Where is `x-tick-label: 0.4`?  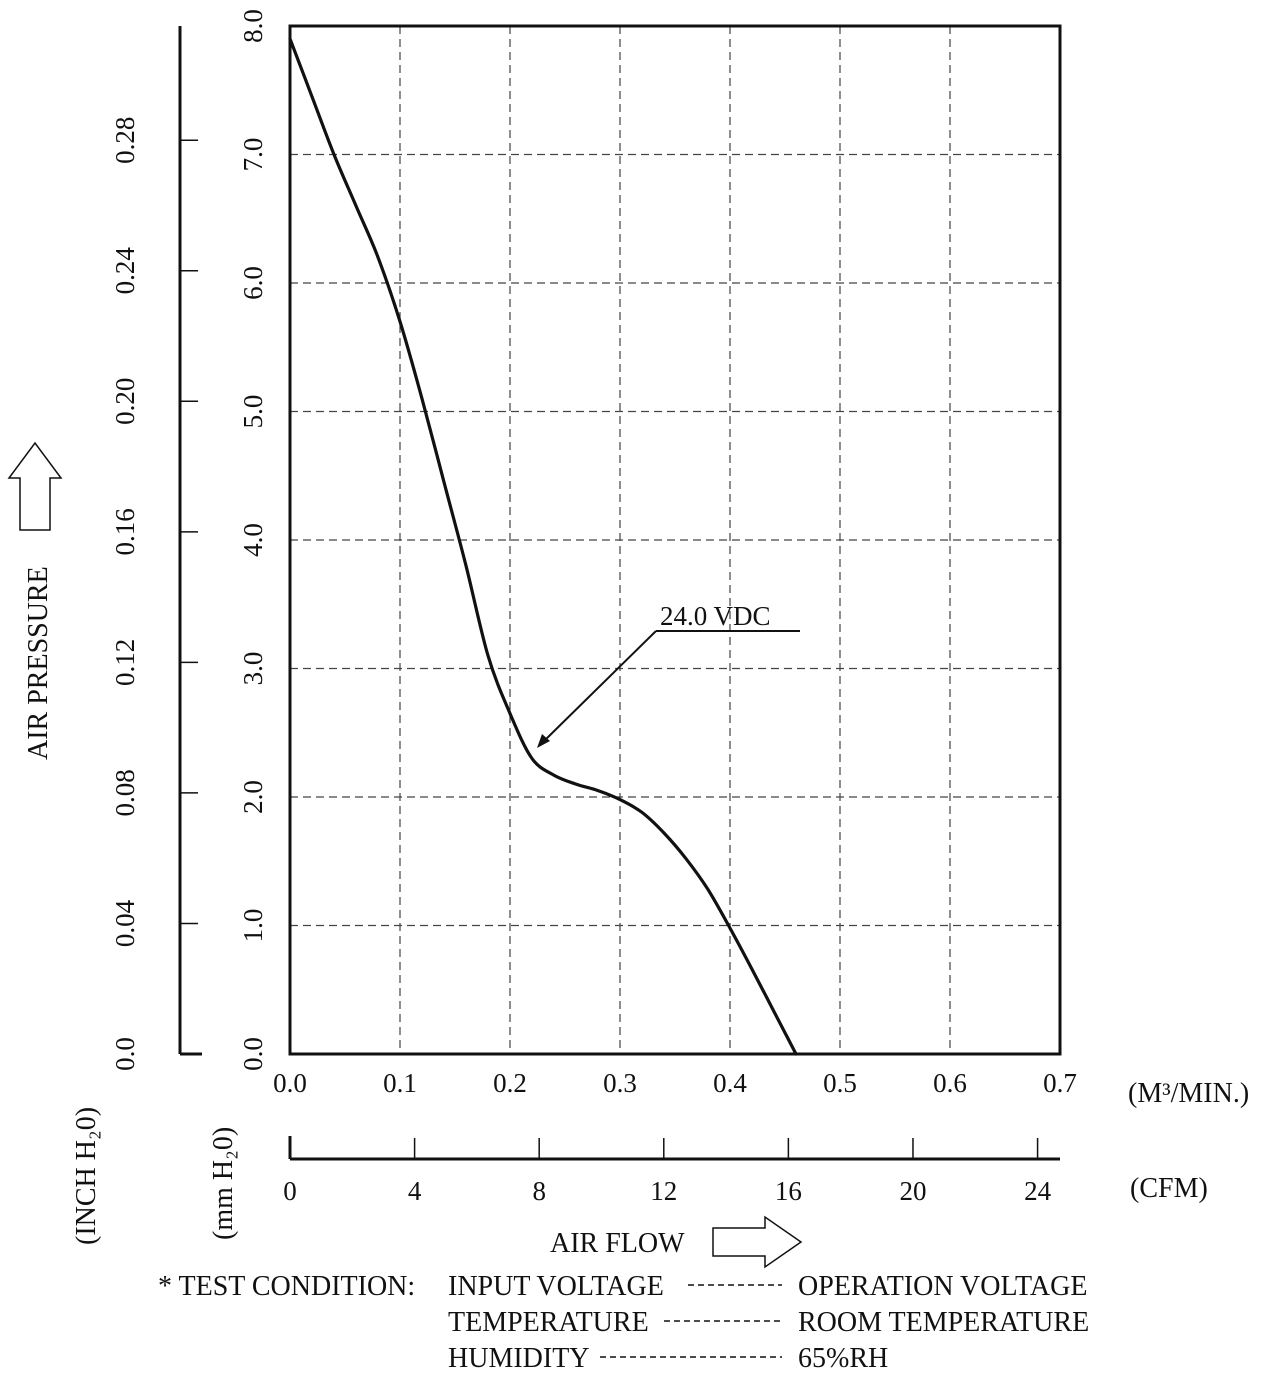
x-tick-label: 0.4 is located at coordinates (730, 1083).